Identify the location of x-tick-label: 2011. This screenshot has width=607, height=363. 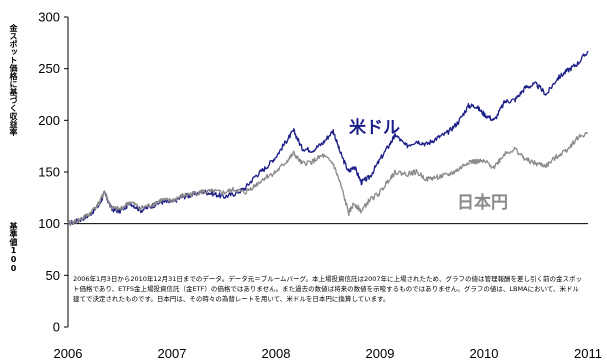
(588, 353).